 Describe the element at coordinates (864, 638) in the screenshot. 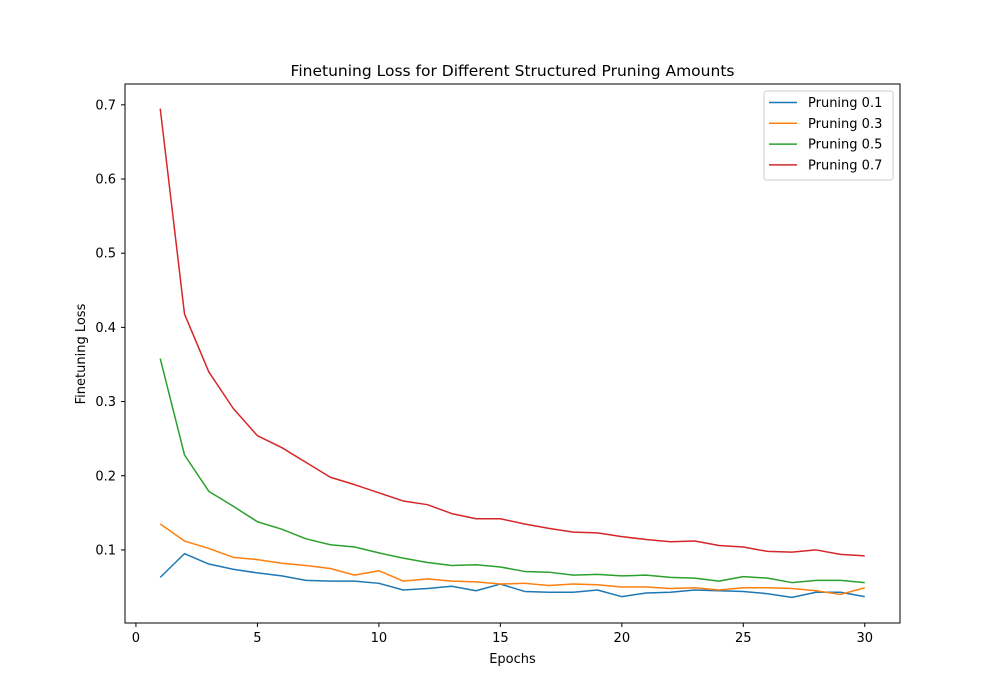

I see `x-tick-label: 30` at that location.